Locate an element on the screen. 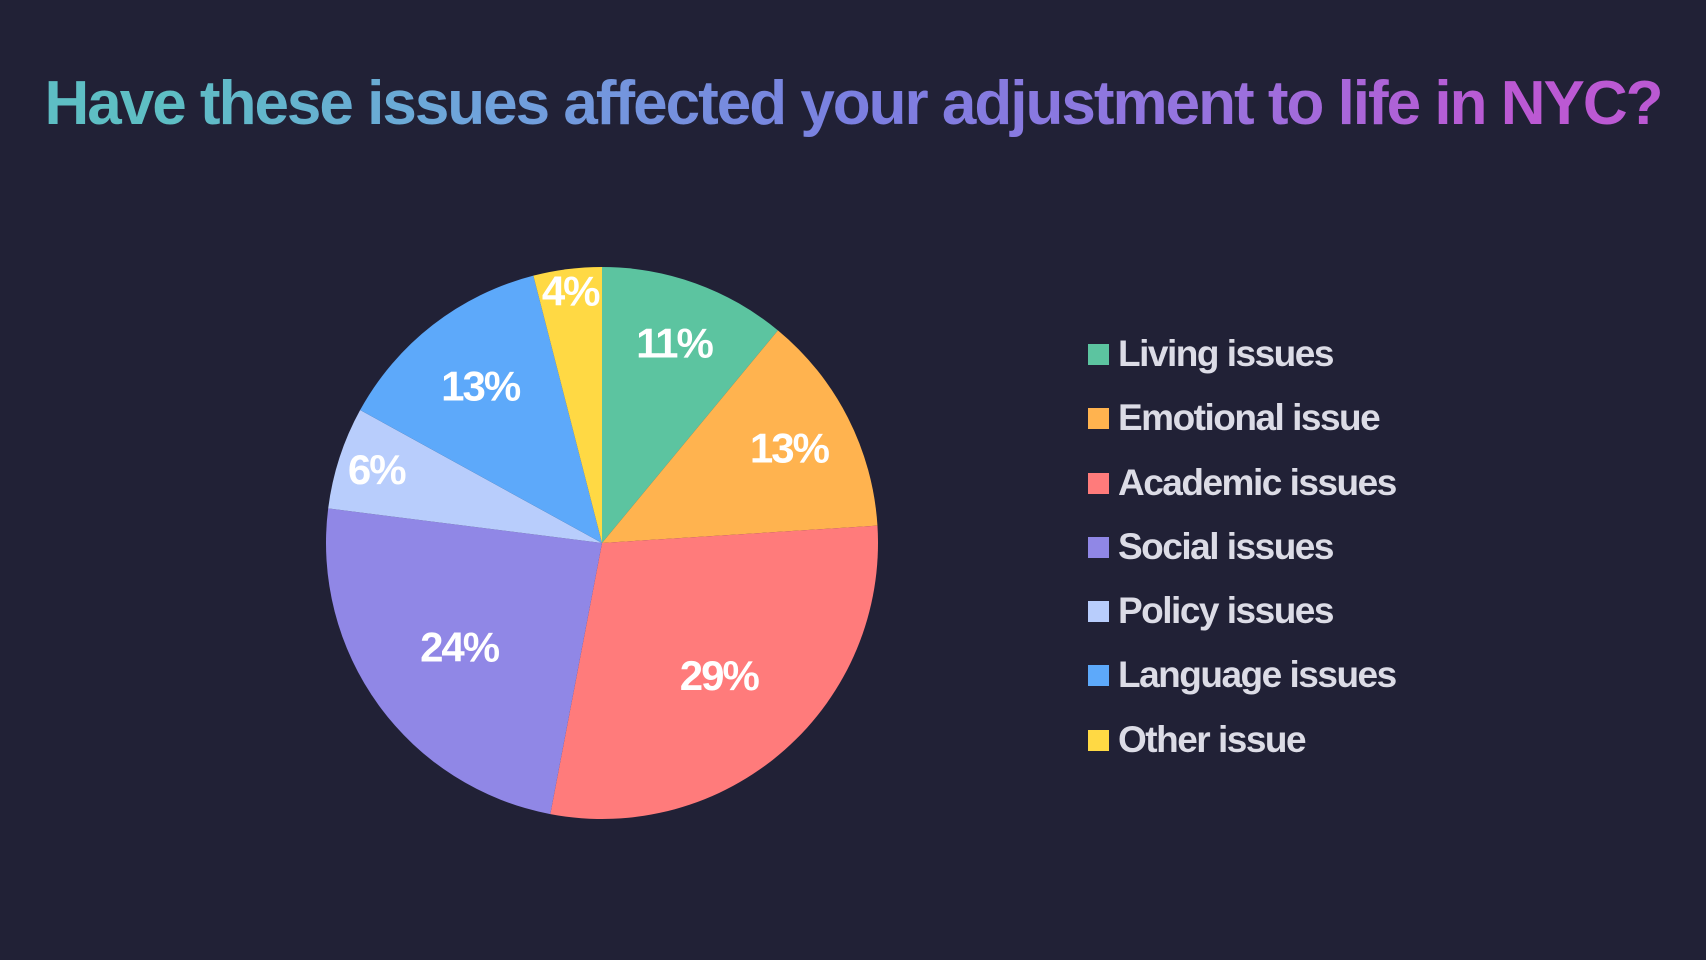 This screenshot has height=960, width=1706. legend-label: Other issue is located at coordinates (1211, 740).